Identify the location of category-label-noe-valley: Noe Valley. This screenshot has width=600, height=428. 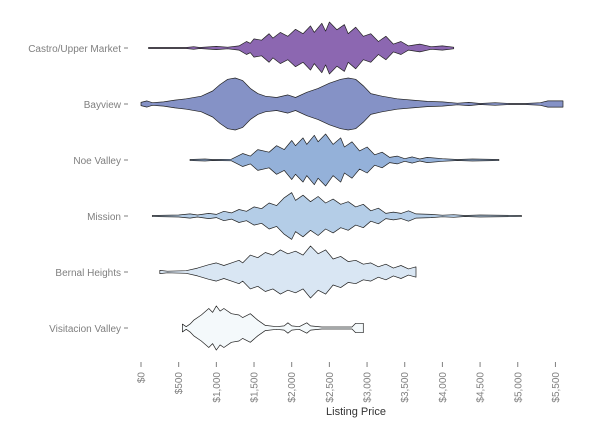
(97, 161).